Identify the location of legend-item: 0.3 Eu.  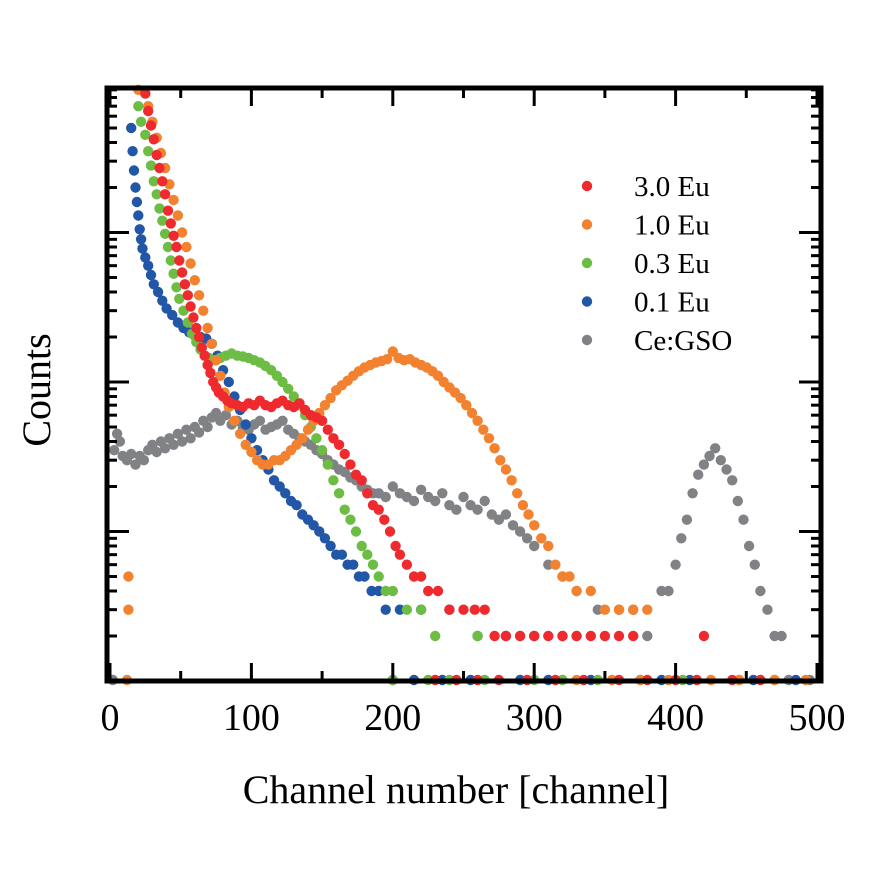
(645, 264).